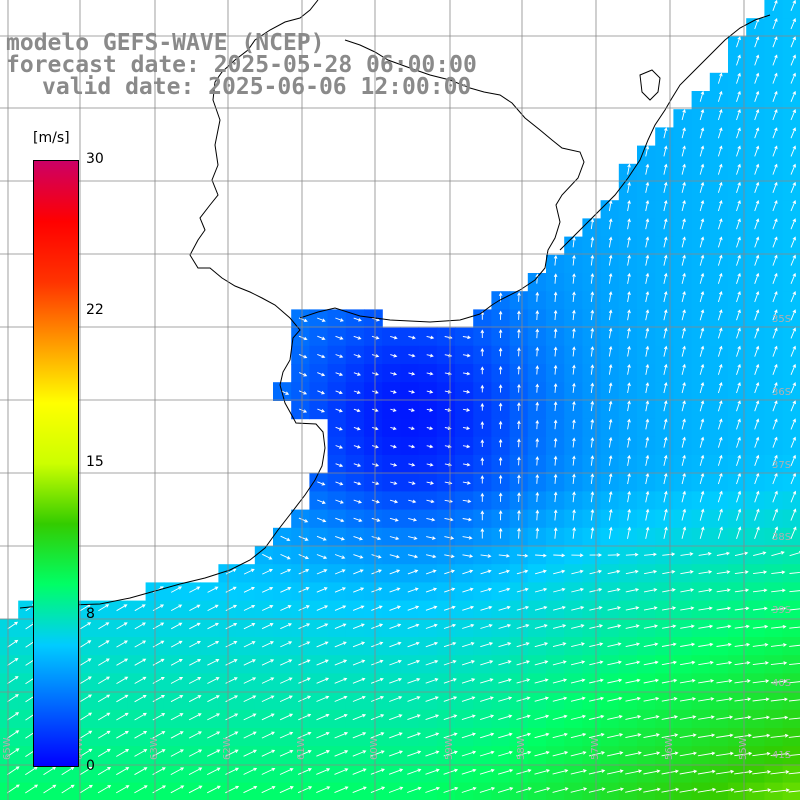  I want to click on wind-speed-cell, so click(173, 719).